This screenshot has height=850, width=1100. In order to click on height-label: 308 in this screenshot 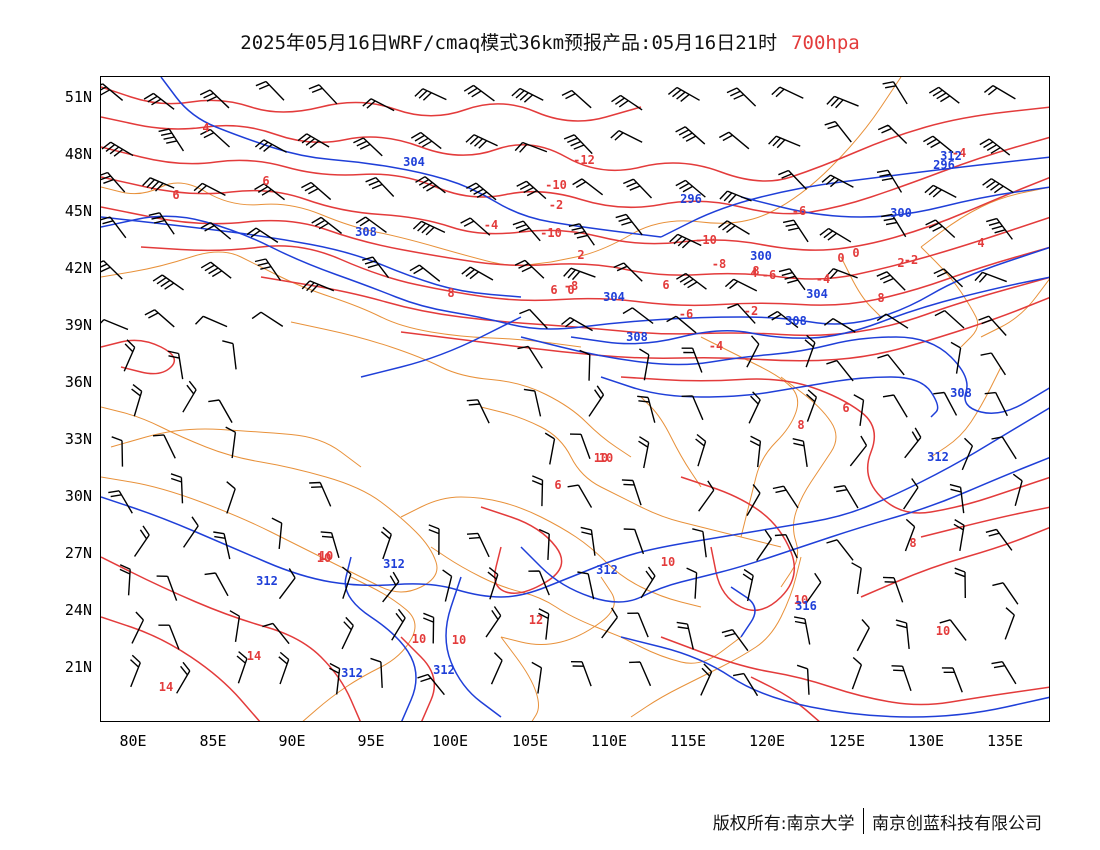, I will do `click(796, 321)`.